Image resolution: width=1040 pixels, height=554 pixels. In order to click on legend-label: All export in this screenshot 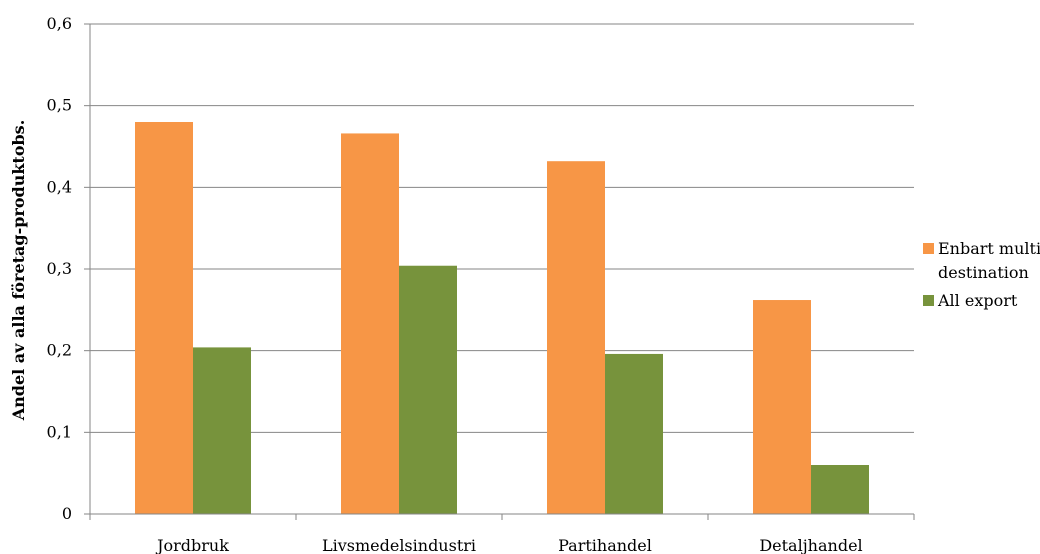, I will do `click(977, 300)`.